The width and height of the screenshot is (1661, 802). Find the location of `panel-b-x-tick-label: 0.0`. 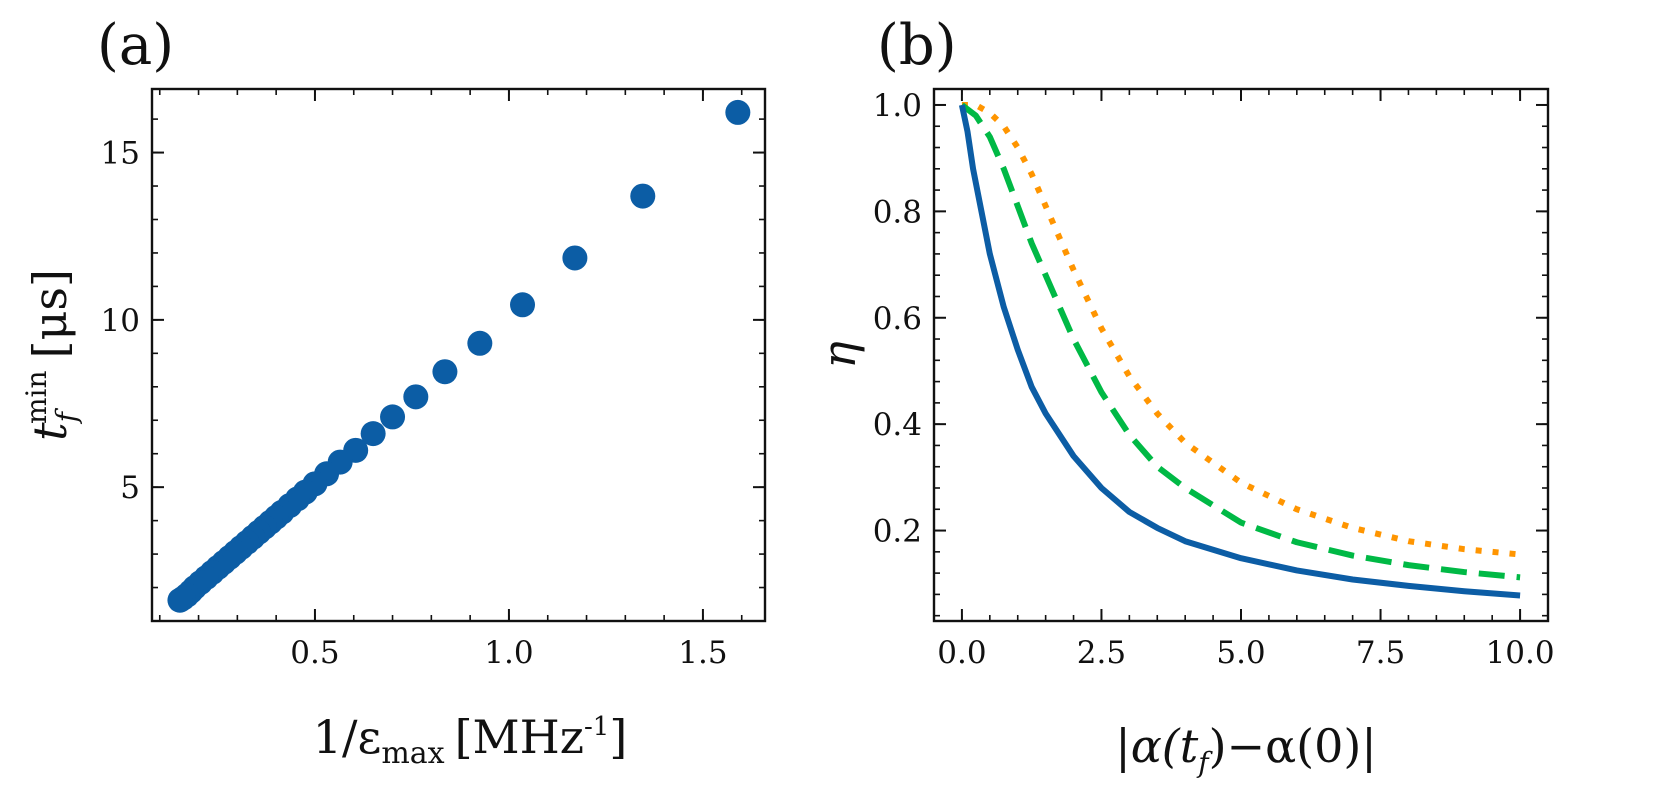

panel-b-x-tick-label: 0.0 is located at coordinates (961, 653).